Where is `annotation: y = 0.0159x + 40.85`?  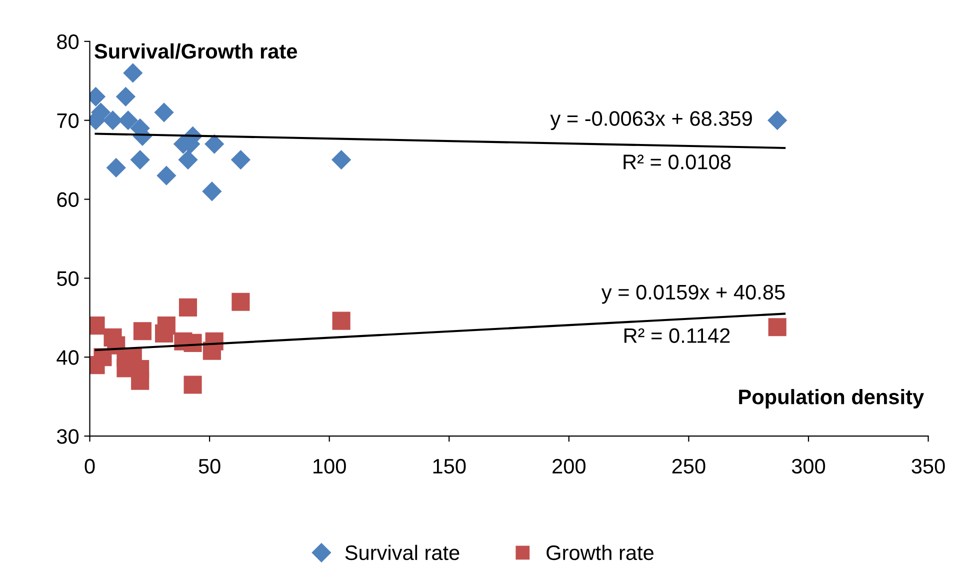 annotation: y = 0.0159x + 40.85 is located at coordinates (693, 294).